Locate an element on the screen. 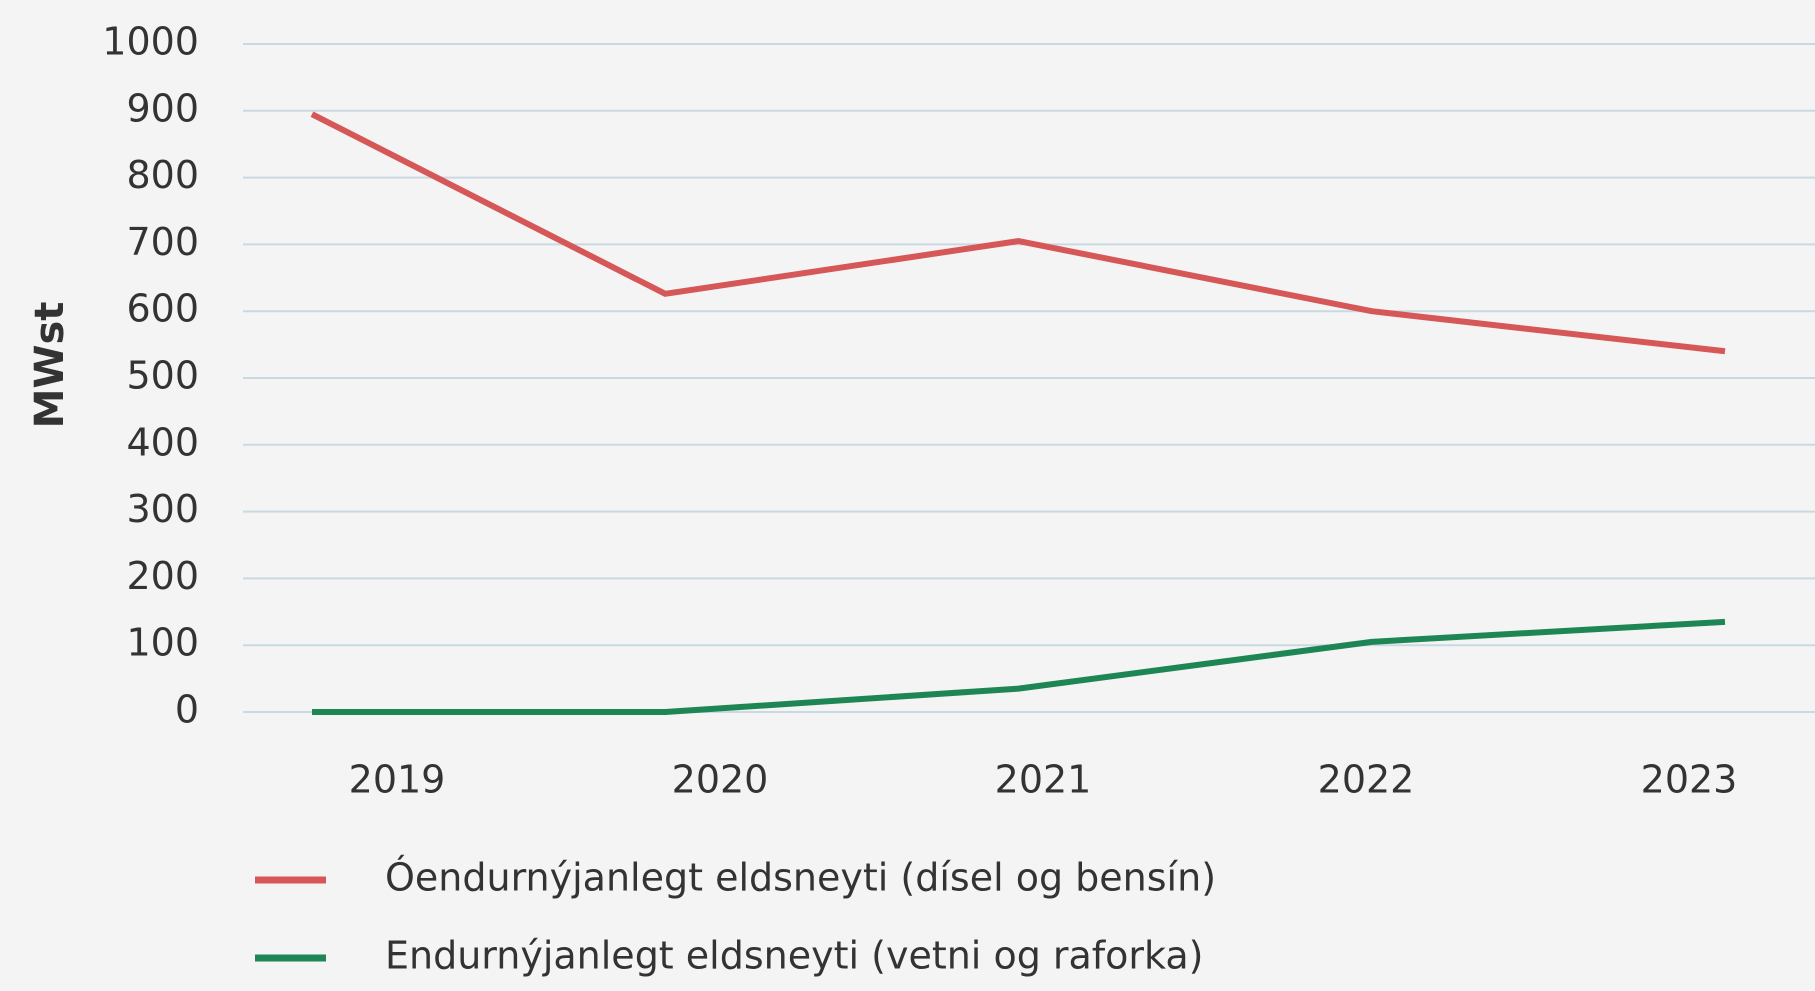 Image resolution: width=1815 pixels, height=991 pixels. y-tick-label: 400 is located at coordinates (162, 442).